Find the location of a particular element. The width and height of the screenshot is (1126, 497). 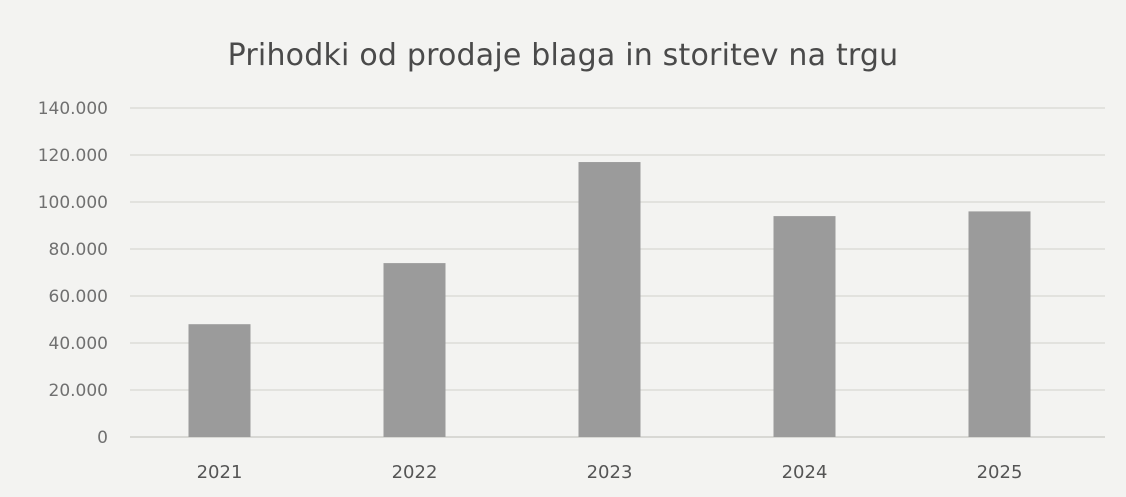

y-tick-label: 140.000 is located at coordinates (73, 109).